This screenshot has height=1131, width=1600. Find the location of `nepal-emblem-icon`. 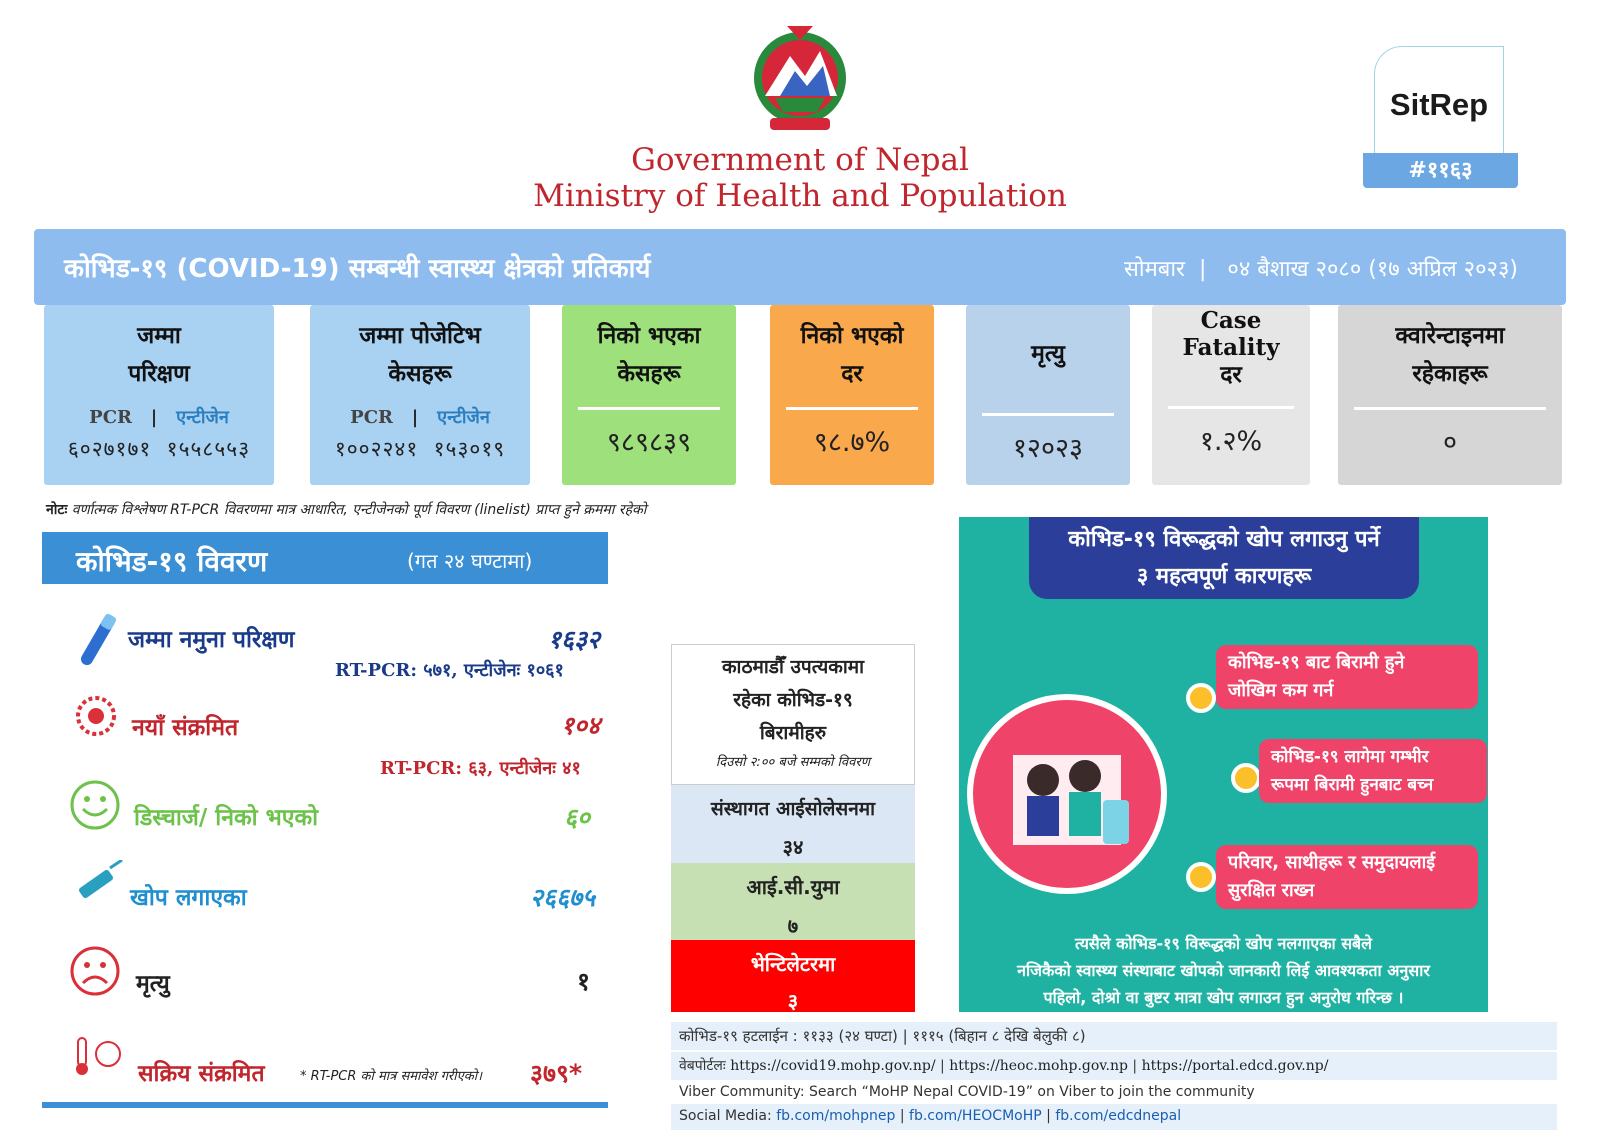

nepal-emblem-icon is located at coordinates (800, 81).